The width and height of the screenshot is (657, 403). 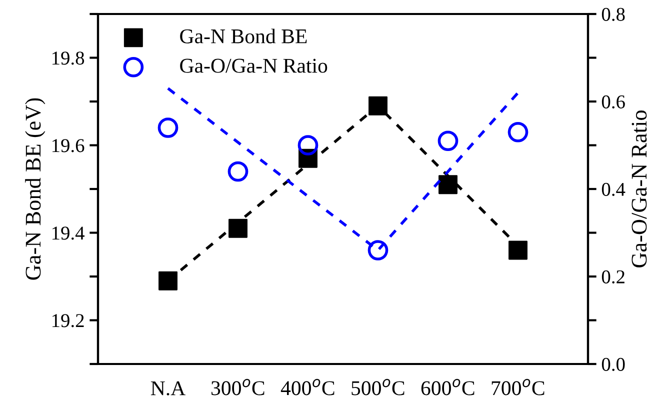 What do you see at coordinates (518, 387) in the screenshot?
I see `x-tick-label: 700$^{o}$C` at bounding box center [518, 387].